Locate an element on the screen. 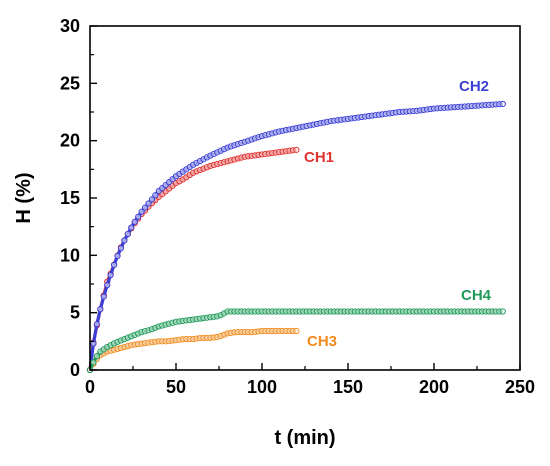 This screenshot has width=550, height=466. x-tick-label: 50 is located at coordinates (176, 387).